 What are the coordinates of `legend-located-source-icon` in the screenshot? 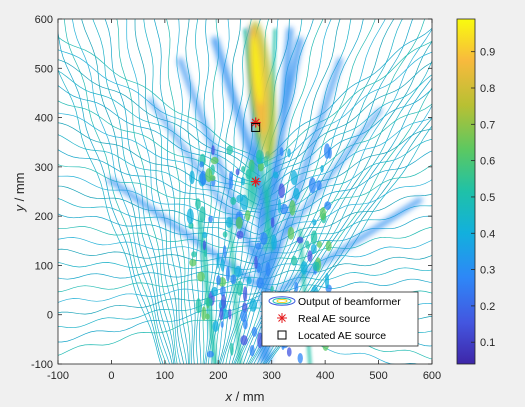 It's located at (282, 335).